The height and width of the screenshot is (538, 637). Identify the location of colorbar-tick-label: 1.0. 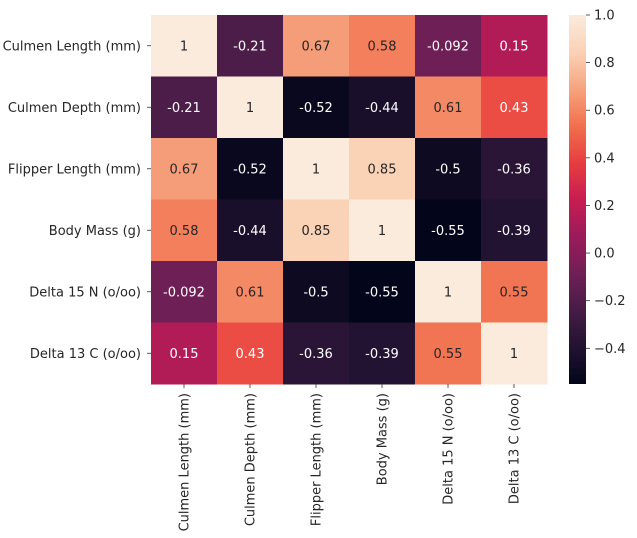
(604, 16).